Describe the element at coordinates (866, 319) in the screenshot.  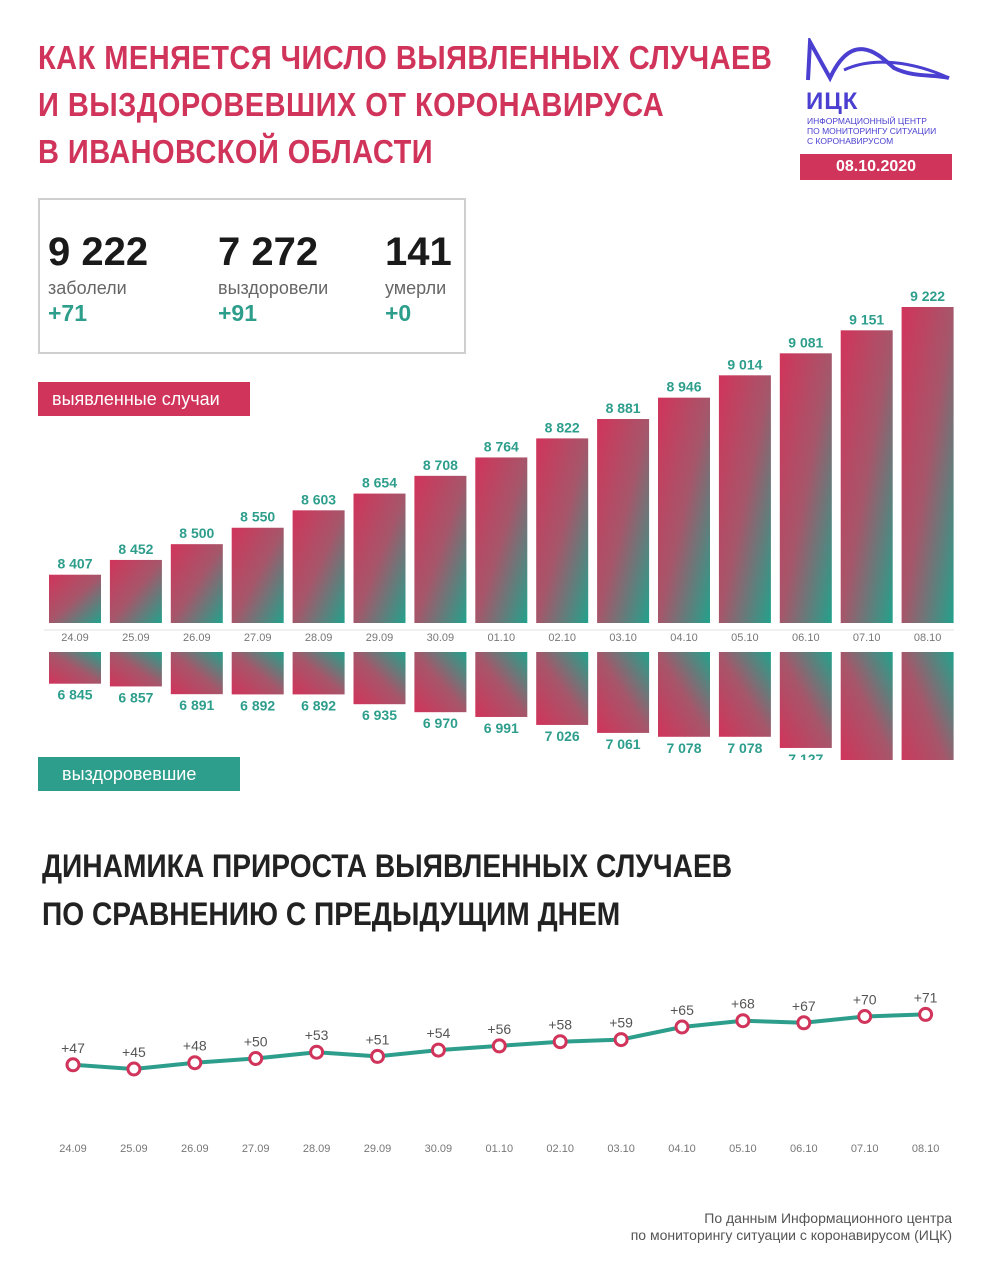
I see `cases-value-label: 9 151` at that location.